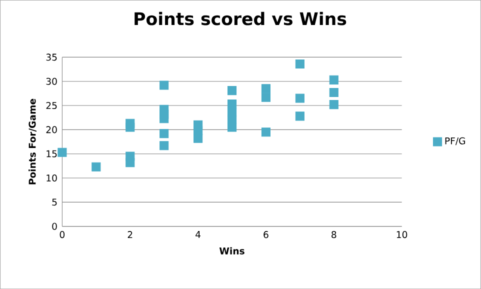 The image size is (481, 289). I want to click on y-tick-label: 0, so click(54, 226).